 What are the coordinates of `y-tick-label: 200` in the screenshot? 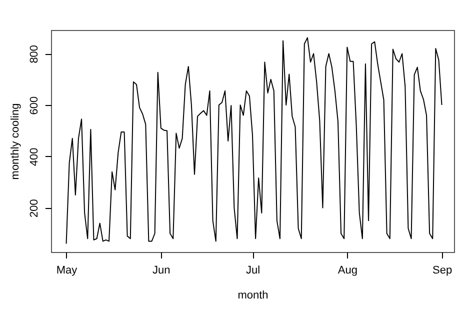 It's located at (34, 208).